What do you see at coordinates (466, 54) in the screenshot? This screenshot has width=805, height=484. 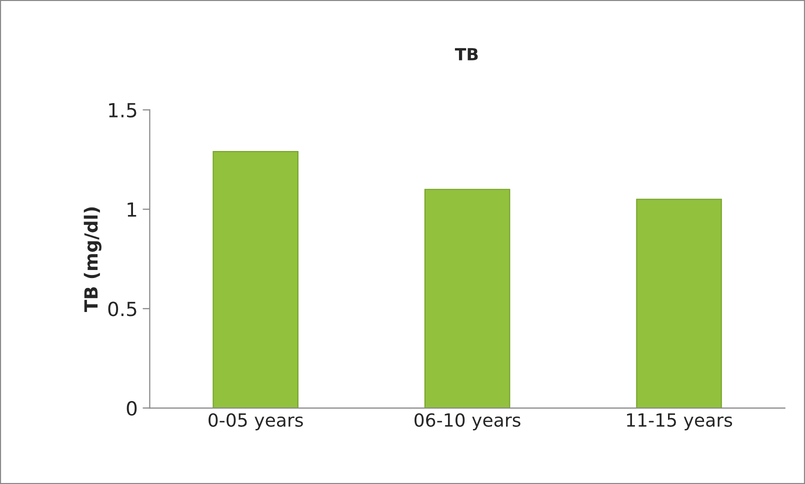 I see `chart-title: TB` at bounding box center [466, 54].